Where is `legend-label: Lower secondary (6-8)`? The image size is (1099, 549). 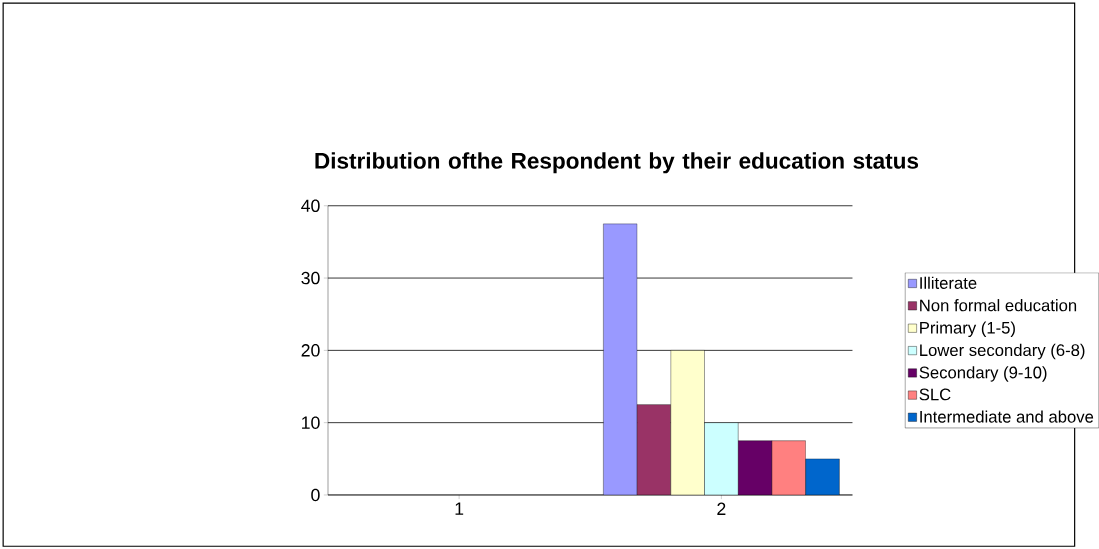
legend-label: Lower secondary (6-8) is located at coordinates (1002, 351).